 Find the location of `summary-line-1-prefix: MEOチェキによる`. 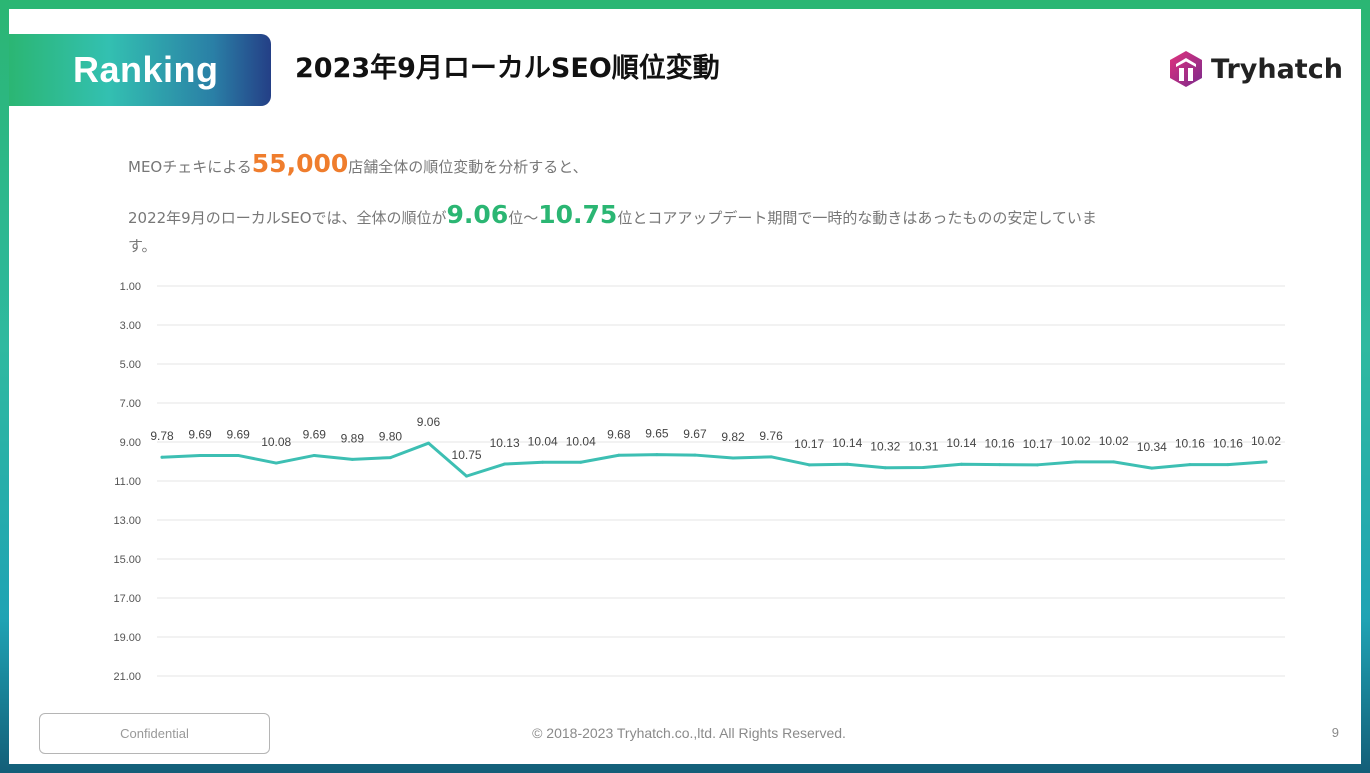

summary-line-1-prefix: MEOチェキによる is located at coordinates (190, 167).